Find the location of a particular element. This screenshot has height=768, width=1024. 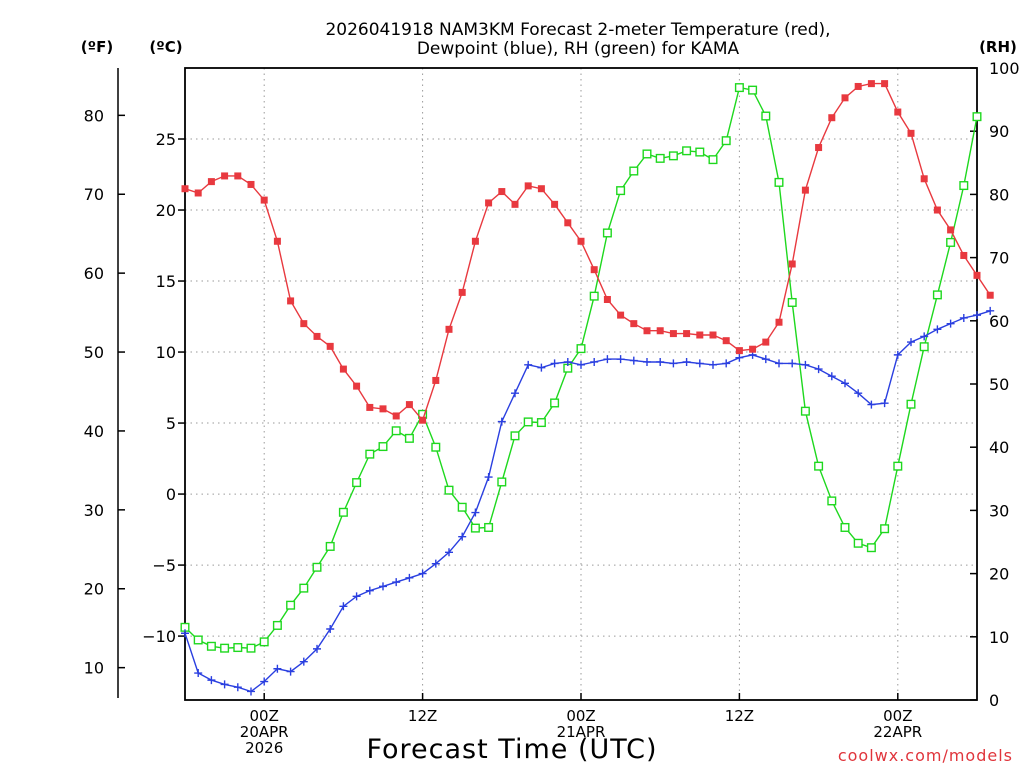

time-tick-label: 00Z is located at coordinates (264, 716).